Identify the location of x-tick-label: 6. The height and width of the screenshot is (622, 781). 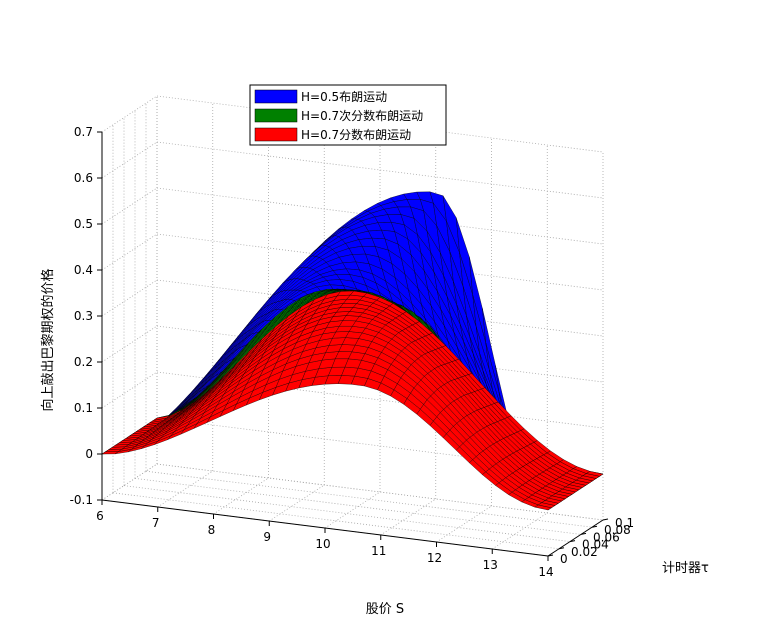
(100, 516).